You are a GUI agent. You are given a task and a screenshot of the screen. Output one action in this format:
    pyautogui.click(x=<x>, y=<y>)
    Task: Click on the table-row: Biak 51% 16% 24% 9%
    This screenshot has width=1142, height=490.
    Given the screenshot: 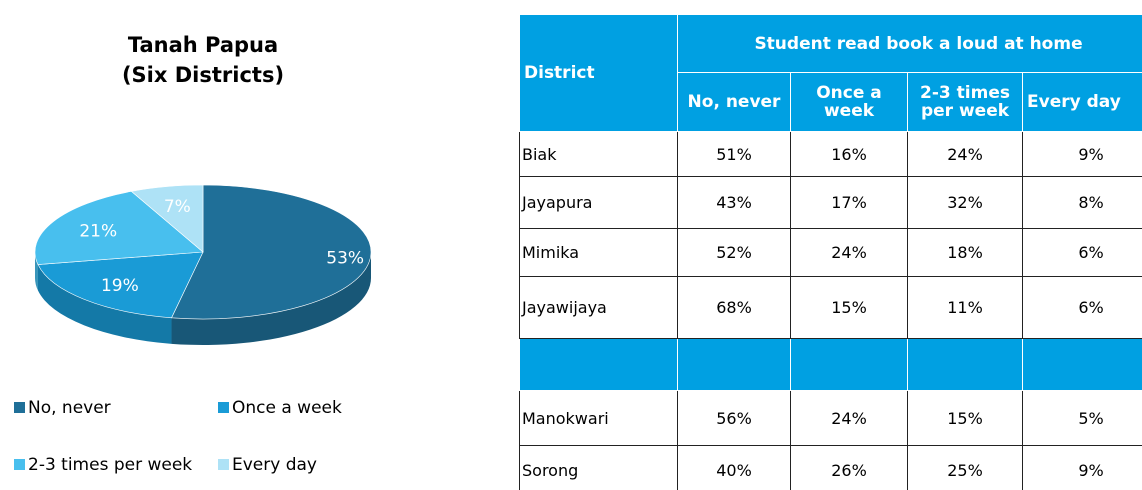 What is the action you would take?
    pyautogui.click(x=830, y=154)
    